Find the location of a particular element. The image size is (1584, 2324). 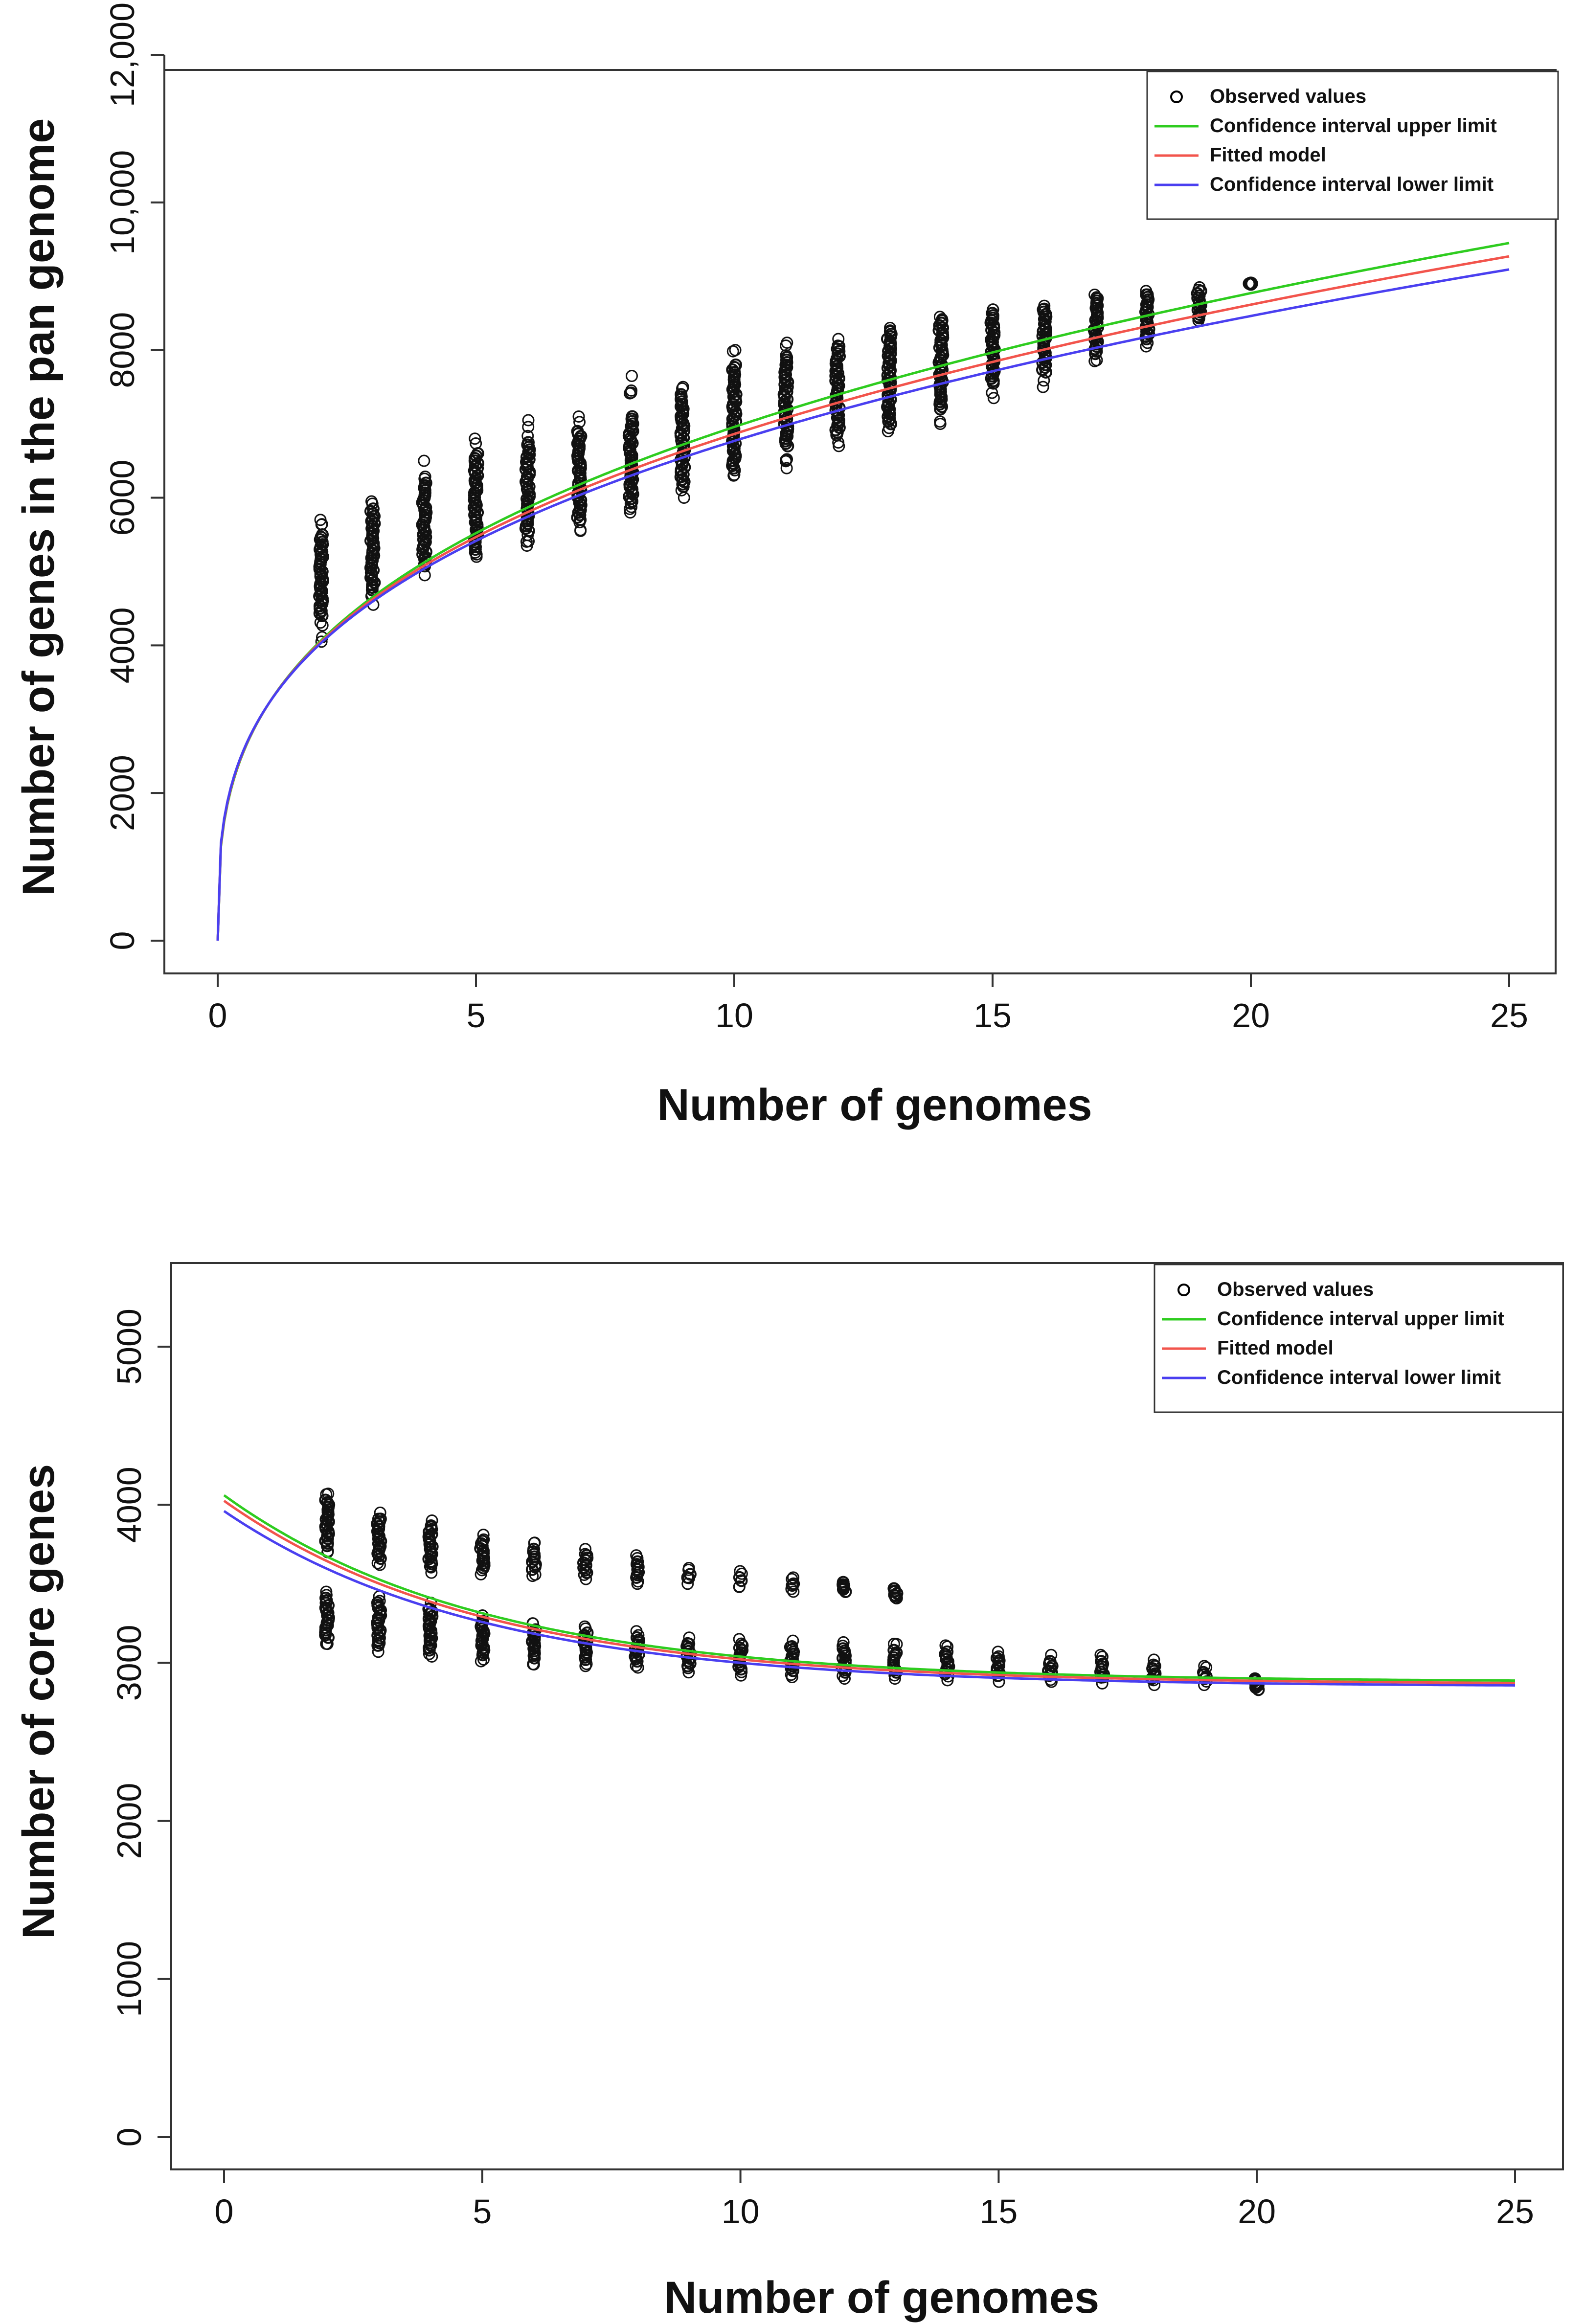

x-tick-label: 20 is located at coordinates (1251, 1015).